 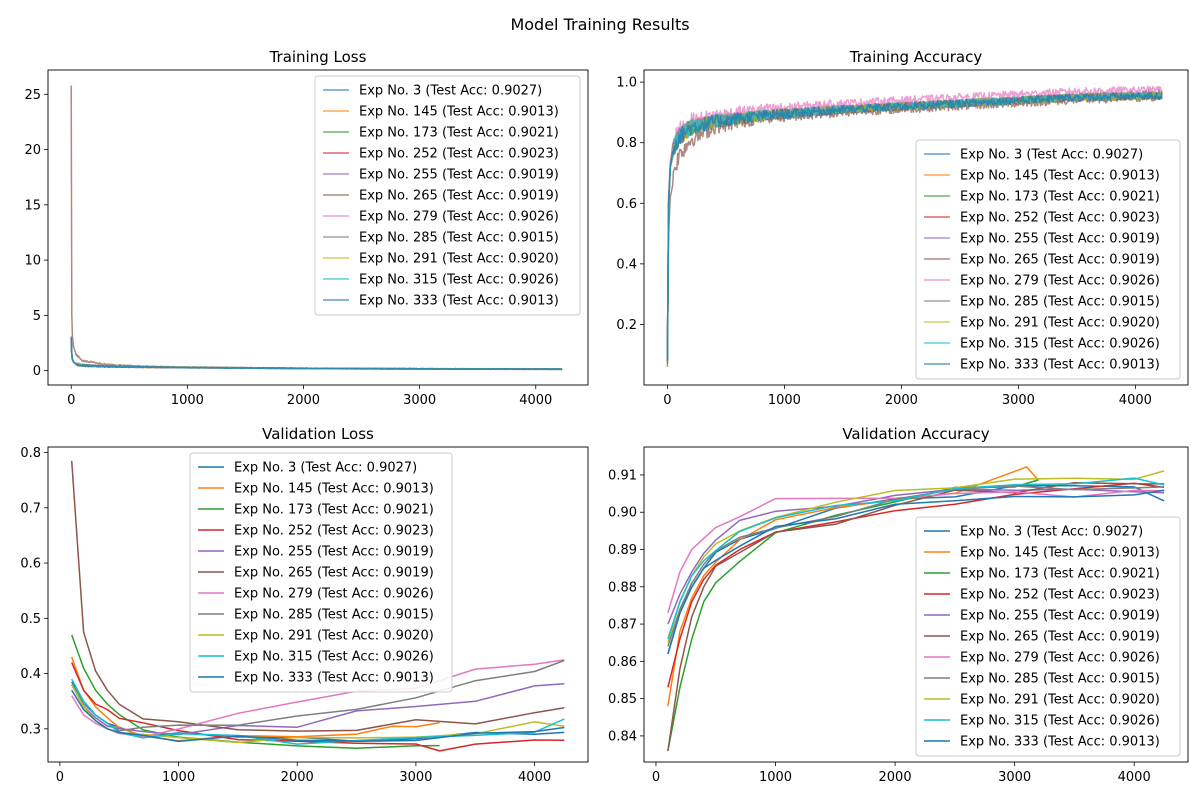 I want to click on y-tick-label: 0.85, so click(x=622, y=699).